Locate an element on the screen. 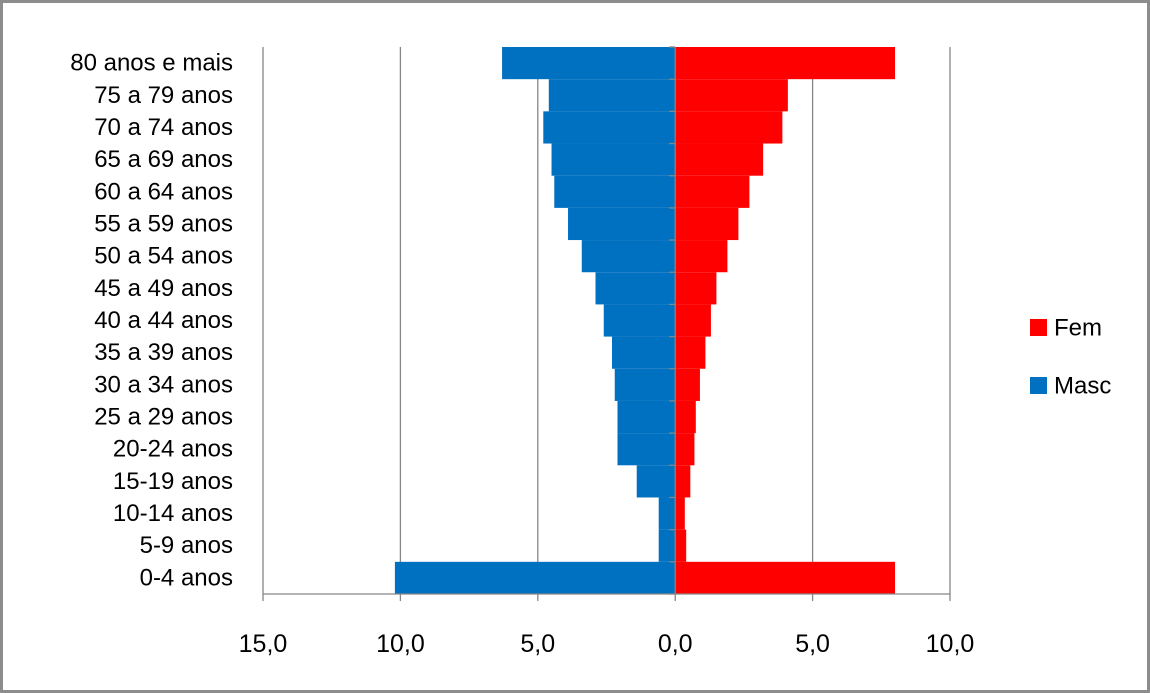 This screenshot has height=693, width=1150. category-label: 0-4 anos is located at coordinates (186, 577).